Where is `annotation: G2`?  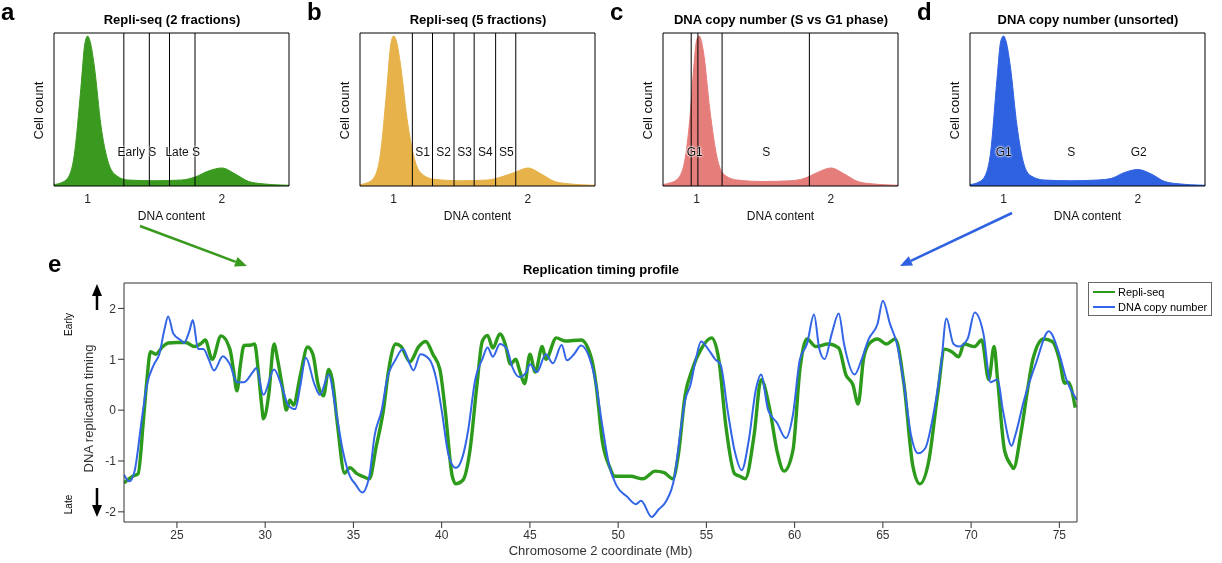 annotation: G2 is located at coordinates (1138, 152).